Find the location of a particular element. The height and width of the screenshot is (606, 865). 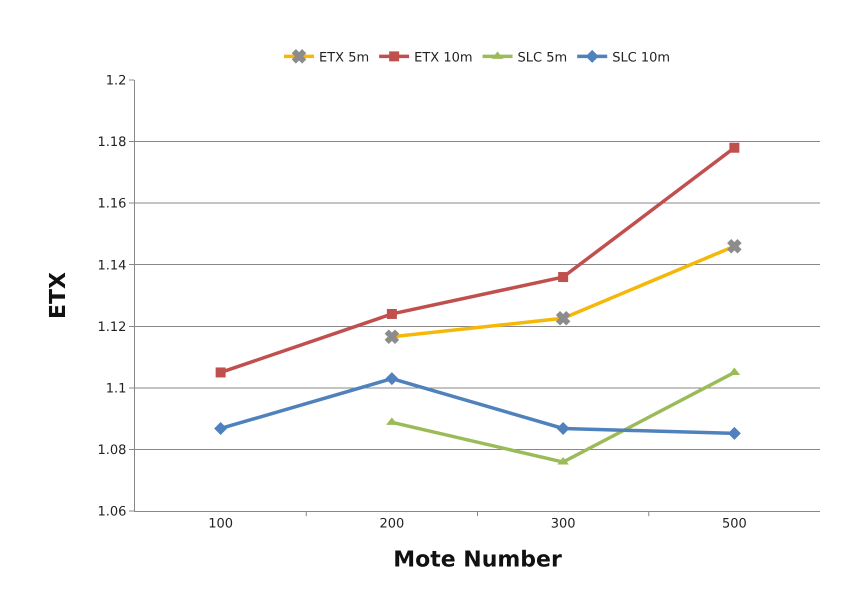

x-tick-label: 500 is located at coordinates (734, 524).